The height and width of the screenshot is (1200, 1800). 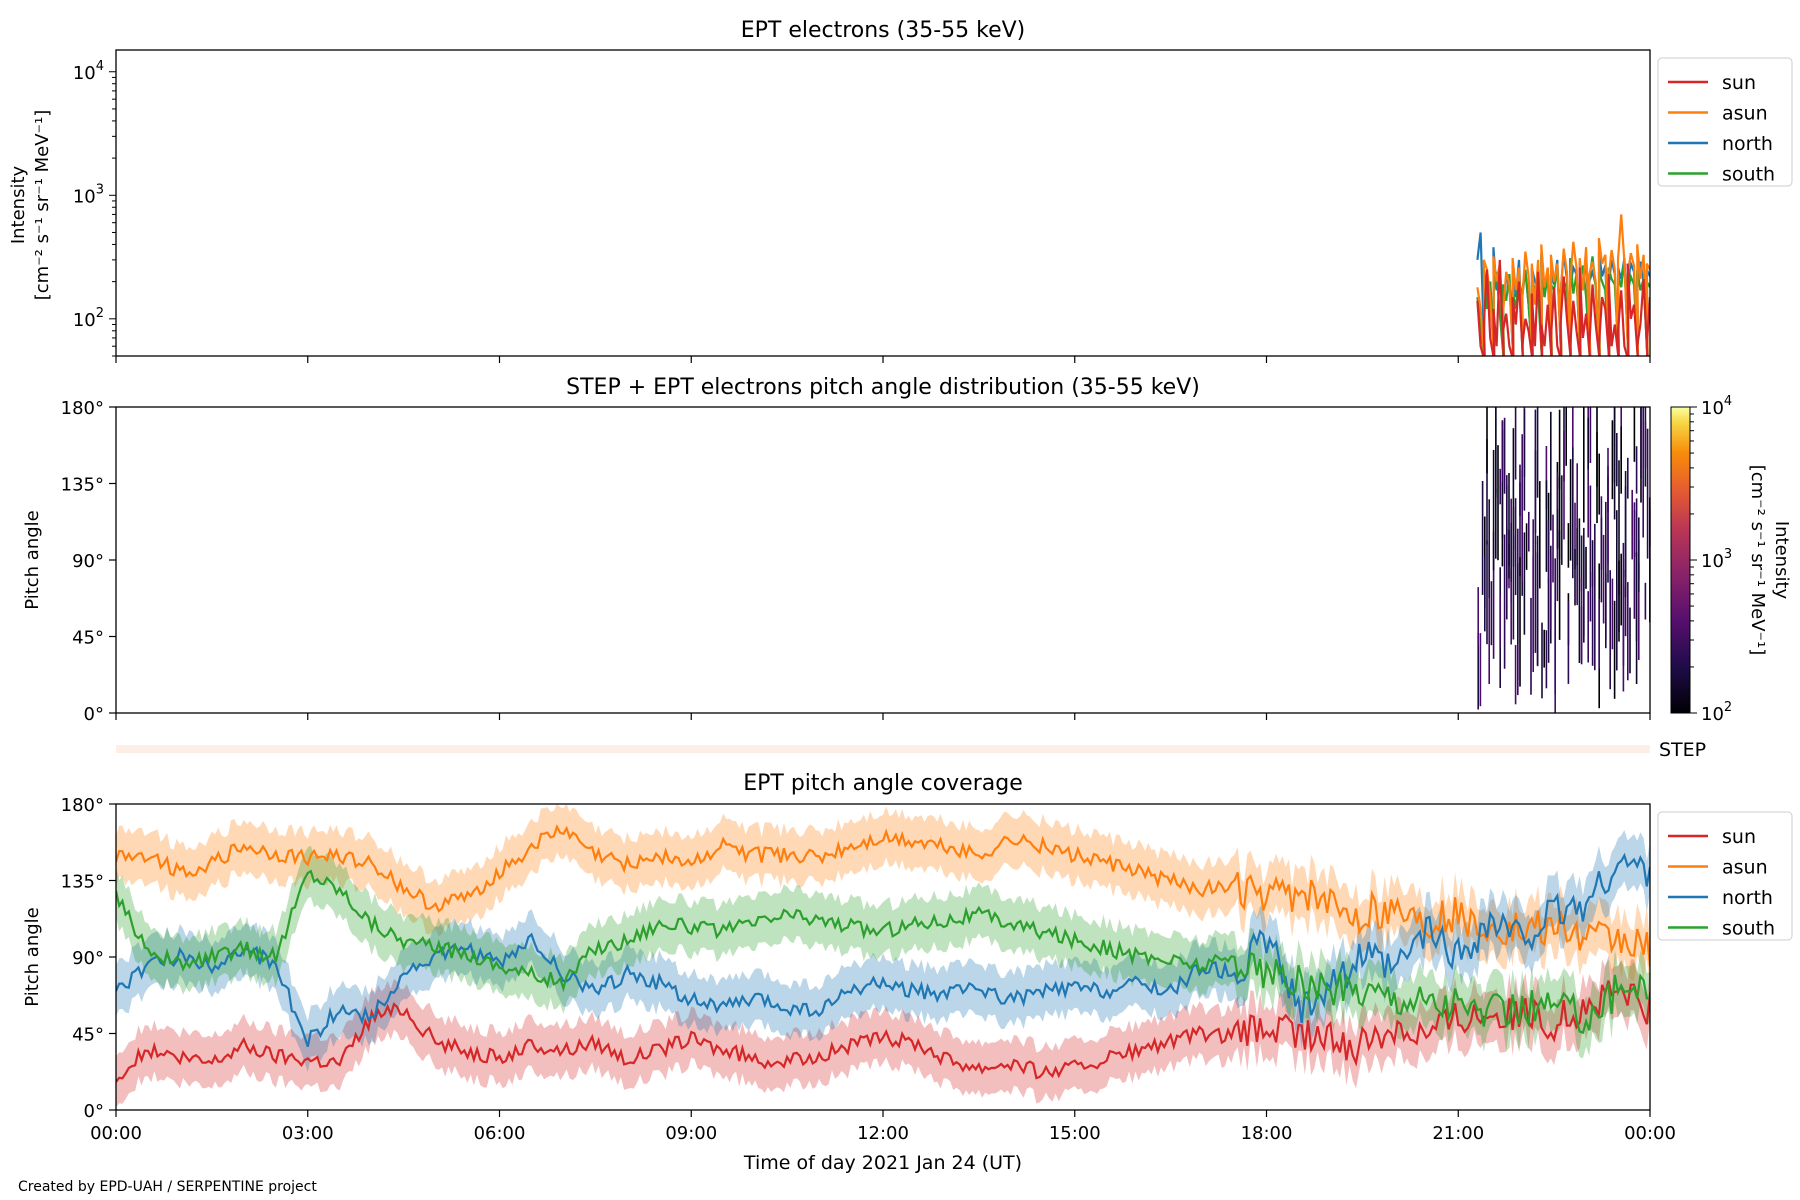 What do you see at coordinates (32, 956) in the screenshot?
I see `pitch-coverage-ylabel: Pitch angle` at bounding box center [32, 956].